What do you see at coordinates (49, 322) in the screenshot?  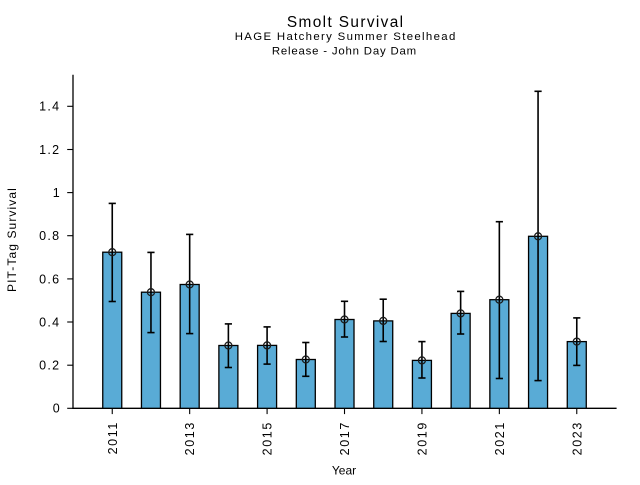 I see `svg-text: 0.4` at bounding box center [49, 322].